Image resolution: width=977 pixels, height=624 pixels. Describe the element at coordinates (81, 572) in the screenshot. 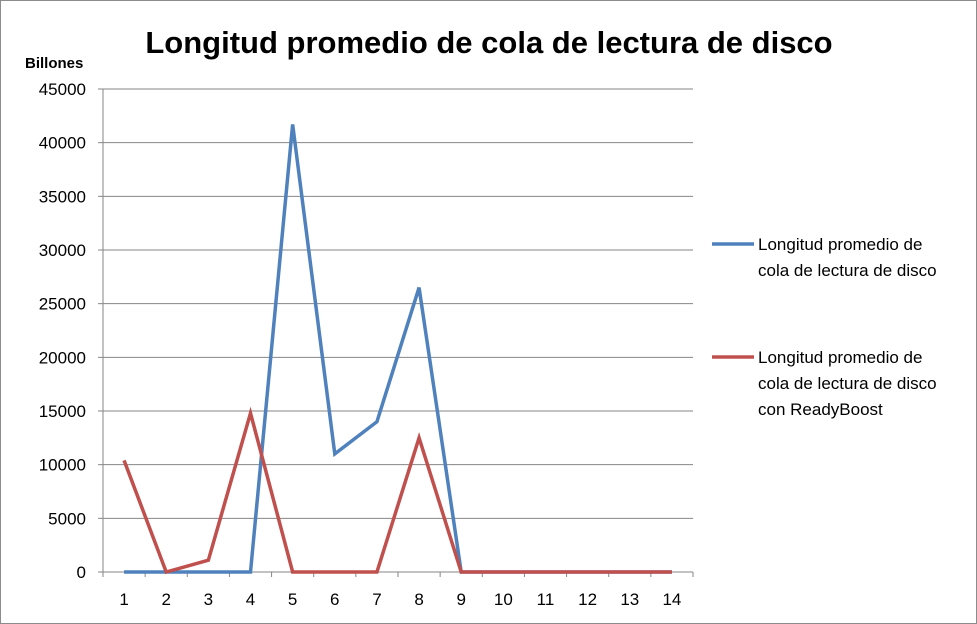

I see `y-tick-label: 0` at that location.